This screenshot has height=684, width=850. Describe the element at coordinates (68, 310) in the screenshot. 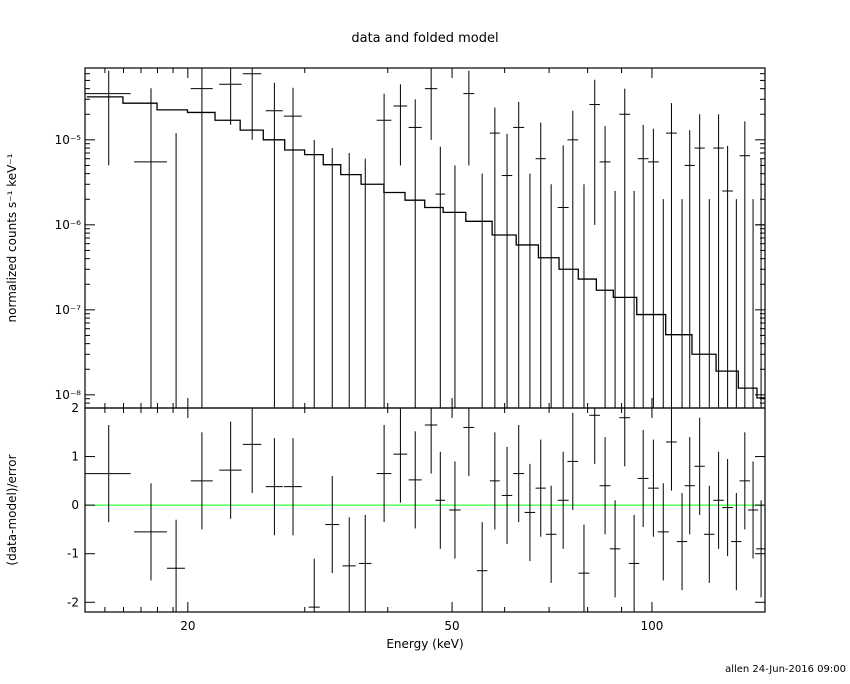

I see `y-tick-label: 10⁻⁷` at that location.